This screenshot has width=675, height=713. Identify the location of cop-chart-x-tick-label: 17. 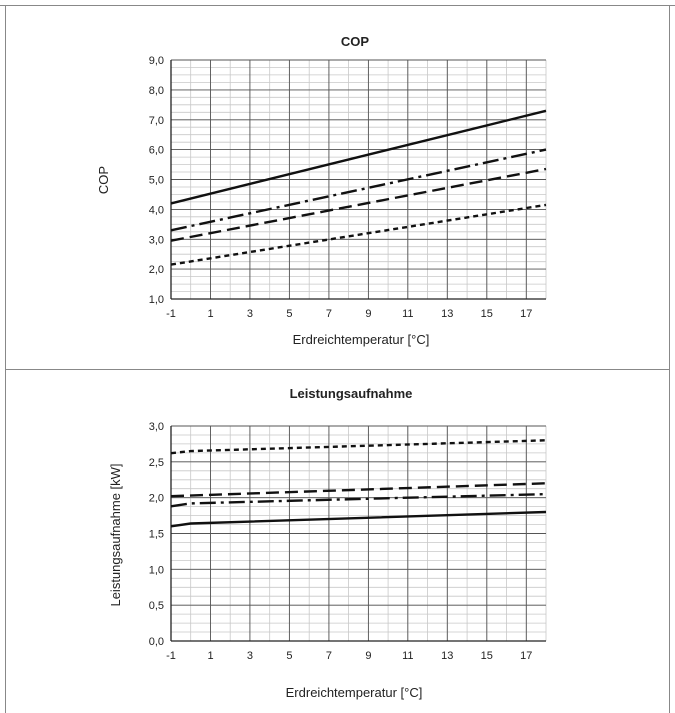
(526, 314).